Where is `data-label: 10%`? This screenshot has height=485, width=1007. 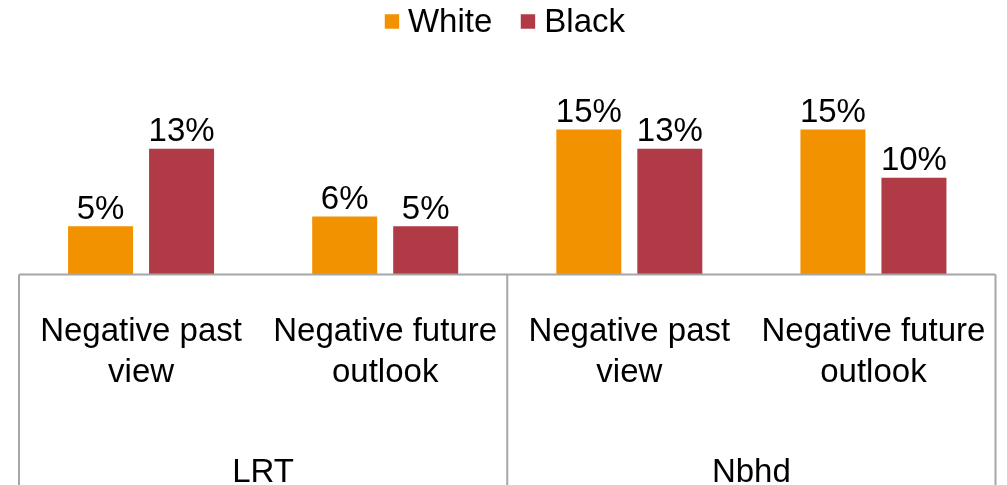 data-label: 10% is located at coordinates (913, 159).